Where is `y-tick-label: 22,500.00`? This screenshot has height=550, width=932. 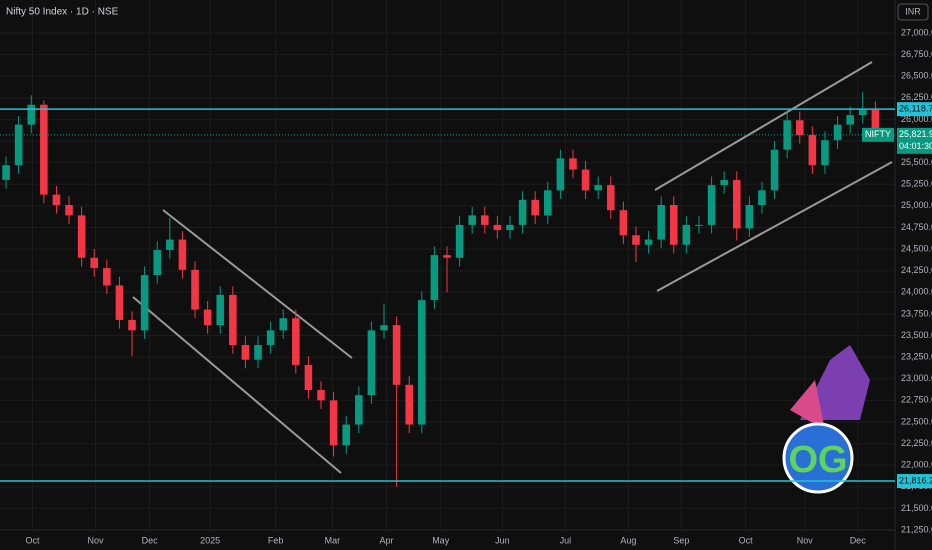 y-tick-label: 22,500.00 is located at coordinates (916, 421).